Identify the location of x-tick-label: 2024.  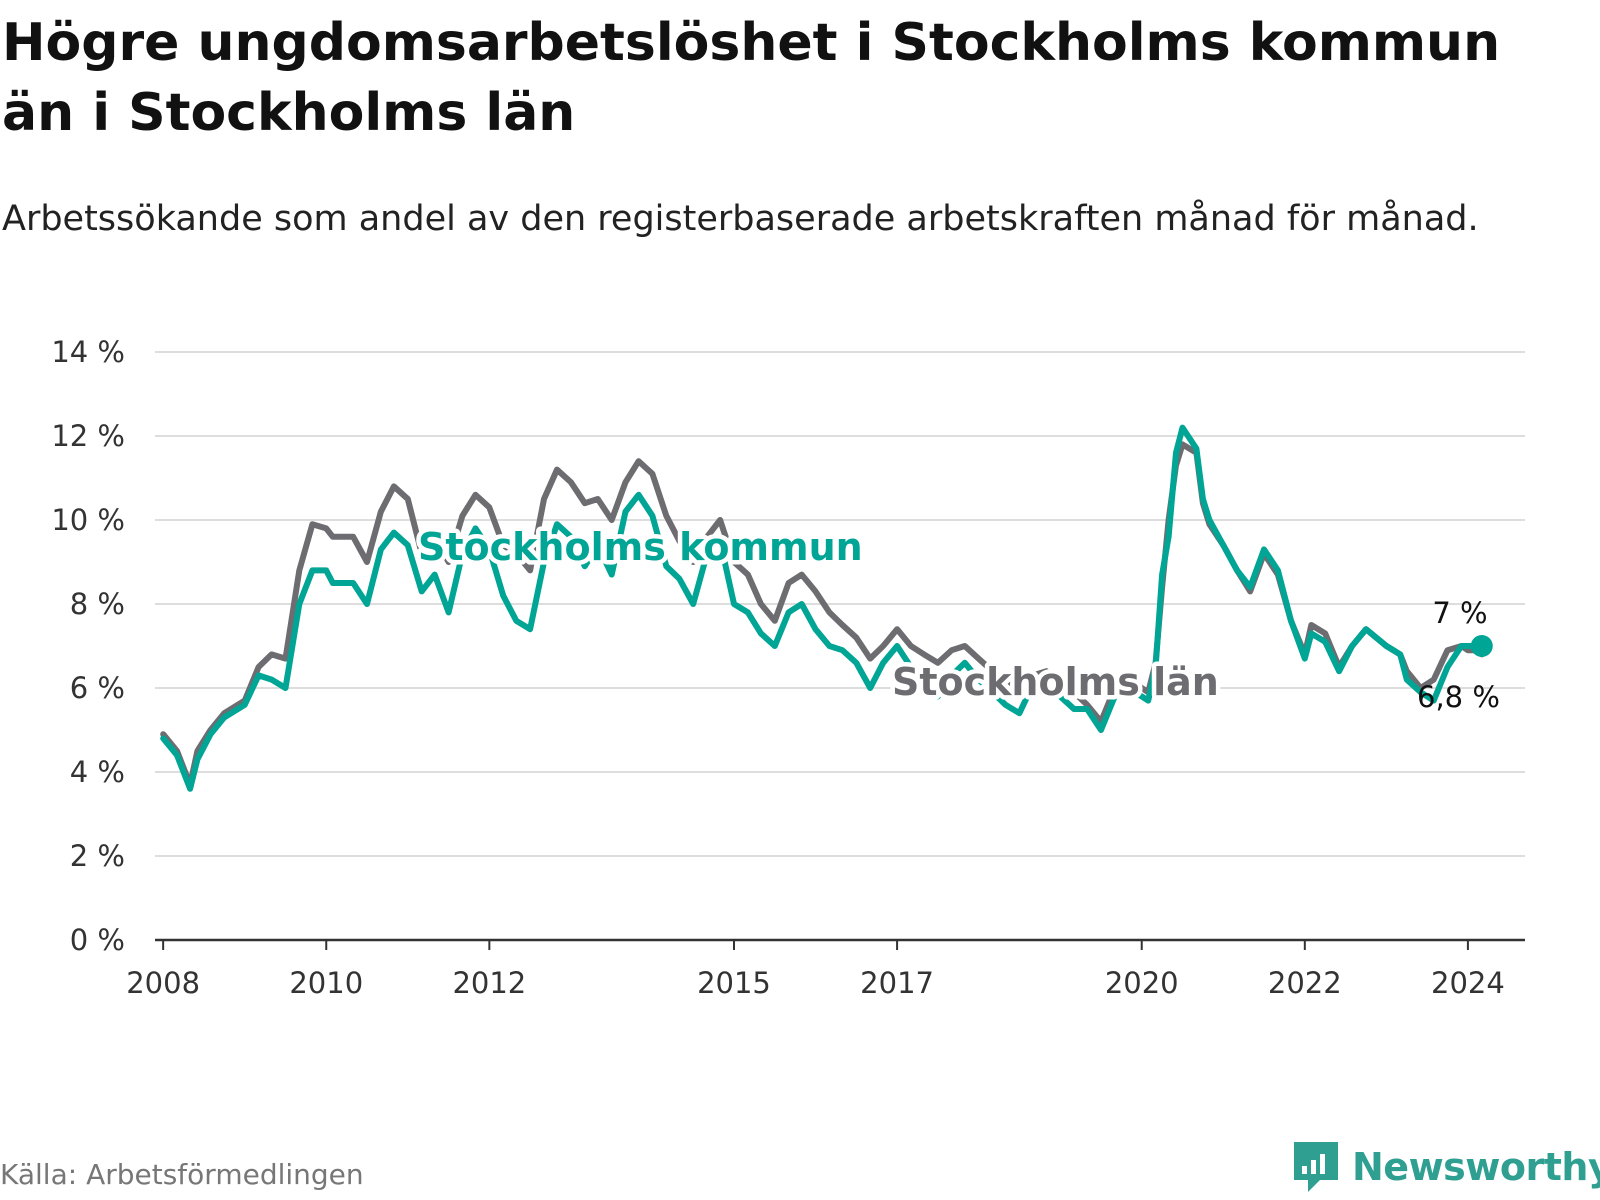
(1468, 983).